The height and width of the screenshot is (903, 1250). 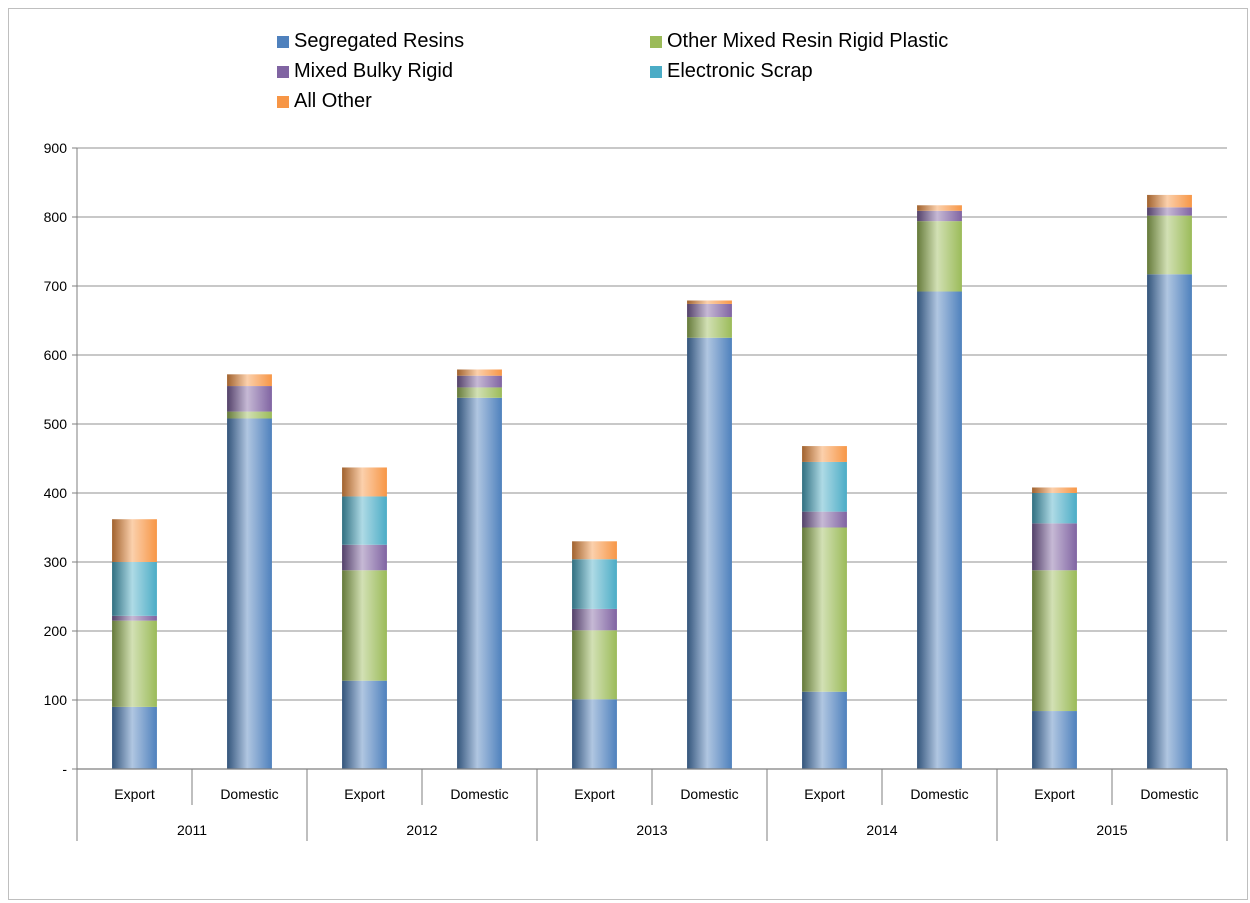 What do you see at coordinates (379, 41) in the screenshot?
I see `legend-label-segregated-resins: Segregated Resins` at bounding box center [379, 41].